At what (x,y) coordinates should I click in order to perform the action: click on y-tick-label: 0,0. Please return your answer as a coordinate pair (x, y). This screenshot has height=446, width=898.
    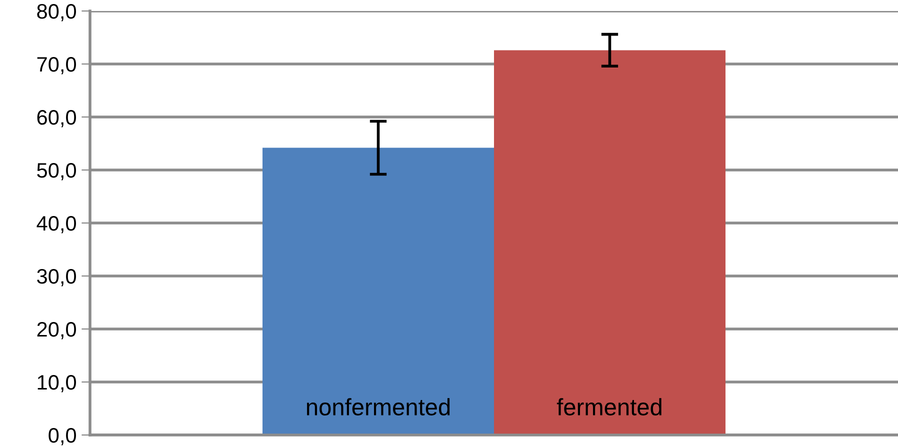
    Looking at the image, I should click on (62, 437).